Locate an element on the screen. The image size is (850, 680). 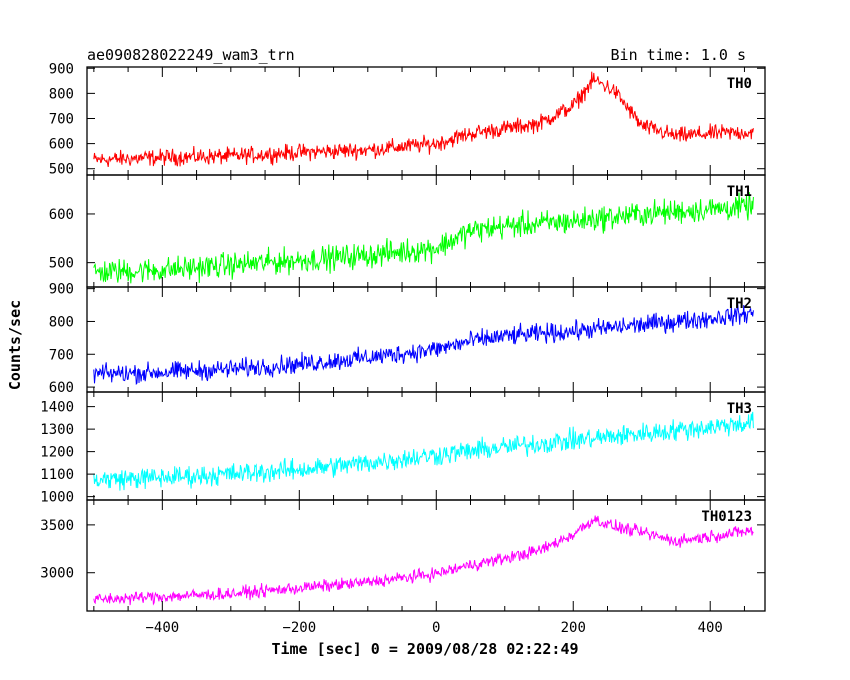
x-axis-label: Time [sec] 0 = 2009/08/28 02:22:49 is located at coordinates (424, 649).